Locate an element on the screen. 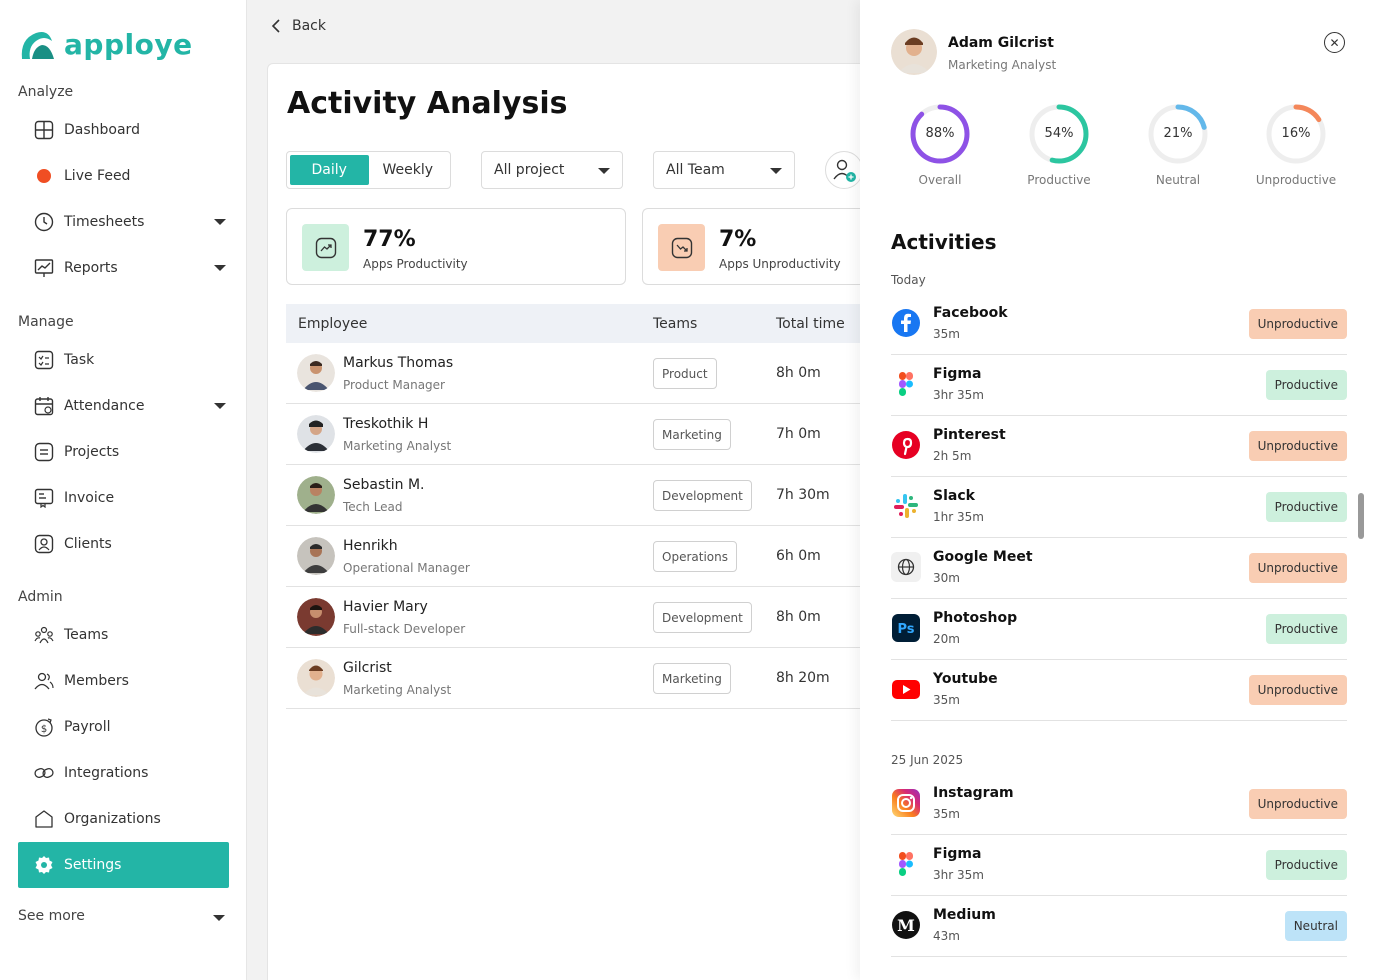 This screenshot has width=1376, height=980. project-dropdown: All project is located at coordinates (552, 170).